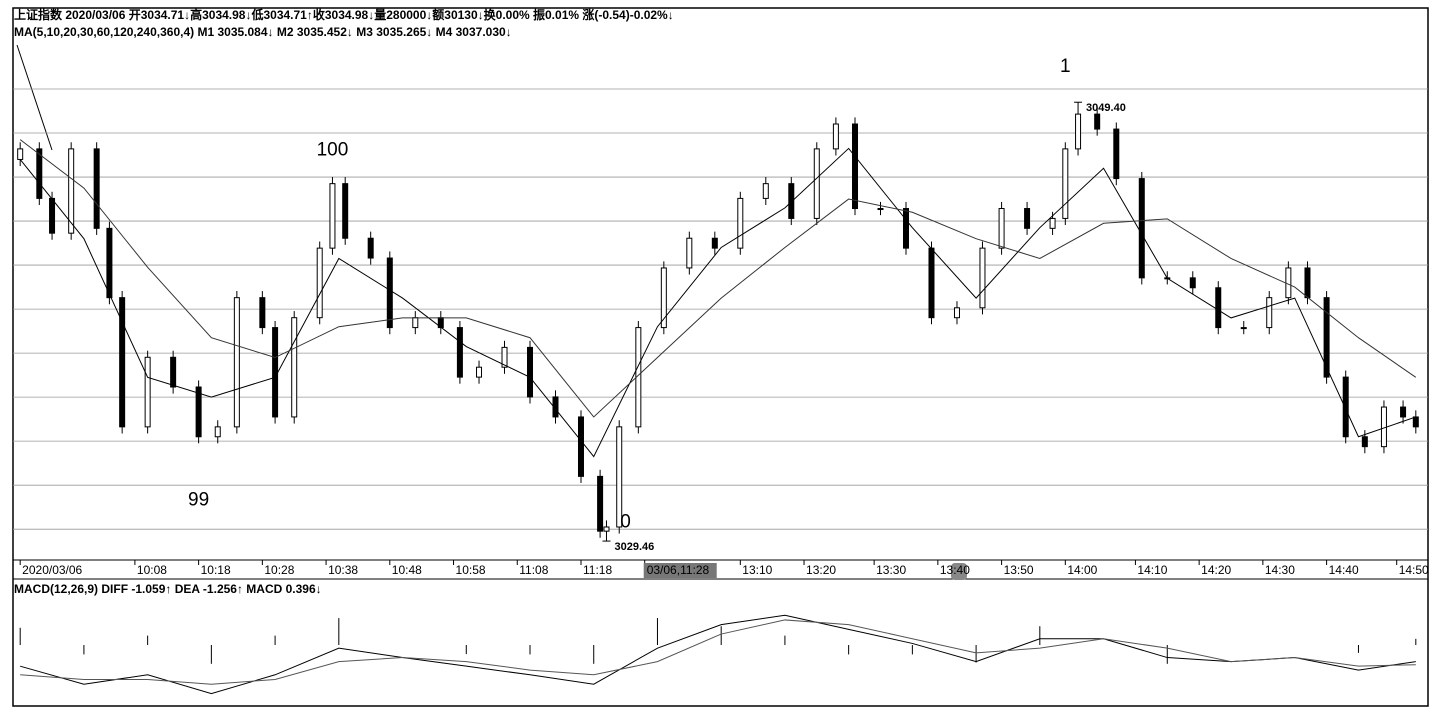 Image resolution: width=1441 pixels, height=724 pixels. Describe the element at coordinates (1065, 66) in the screenshot. I see `annotation: 1` at that location.